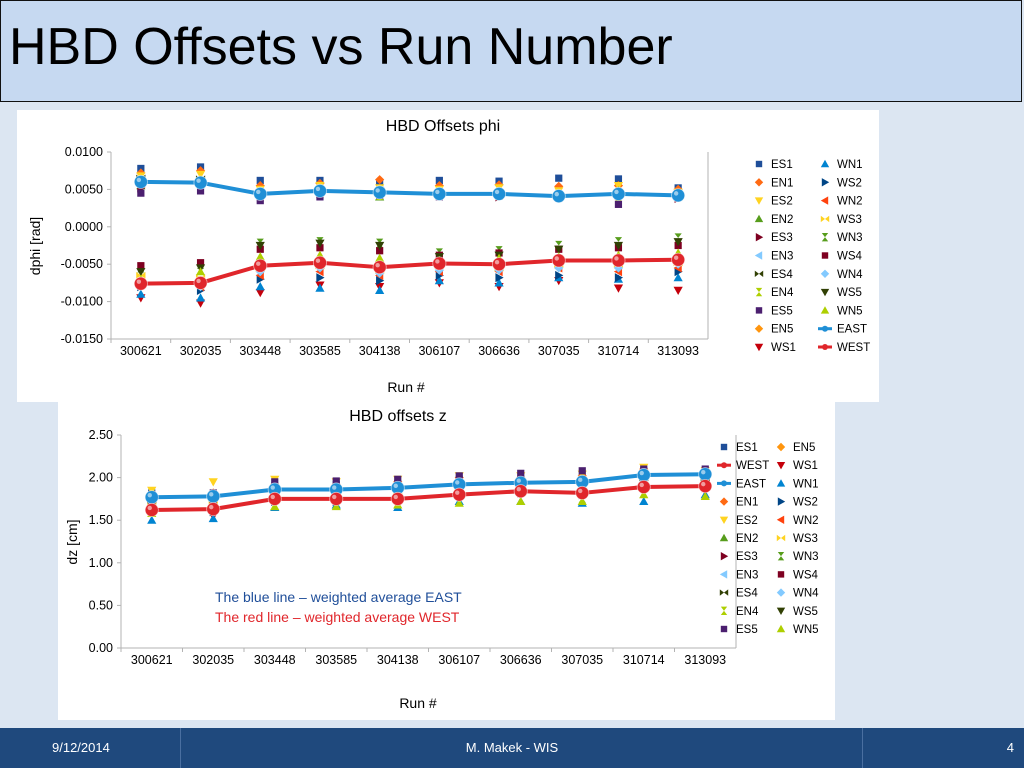  I want to click on series-en5, so click(409, 188).